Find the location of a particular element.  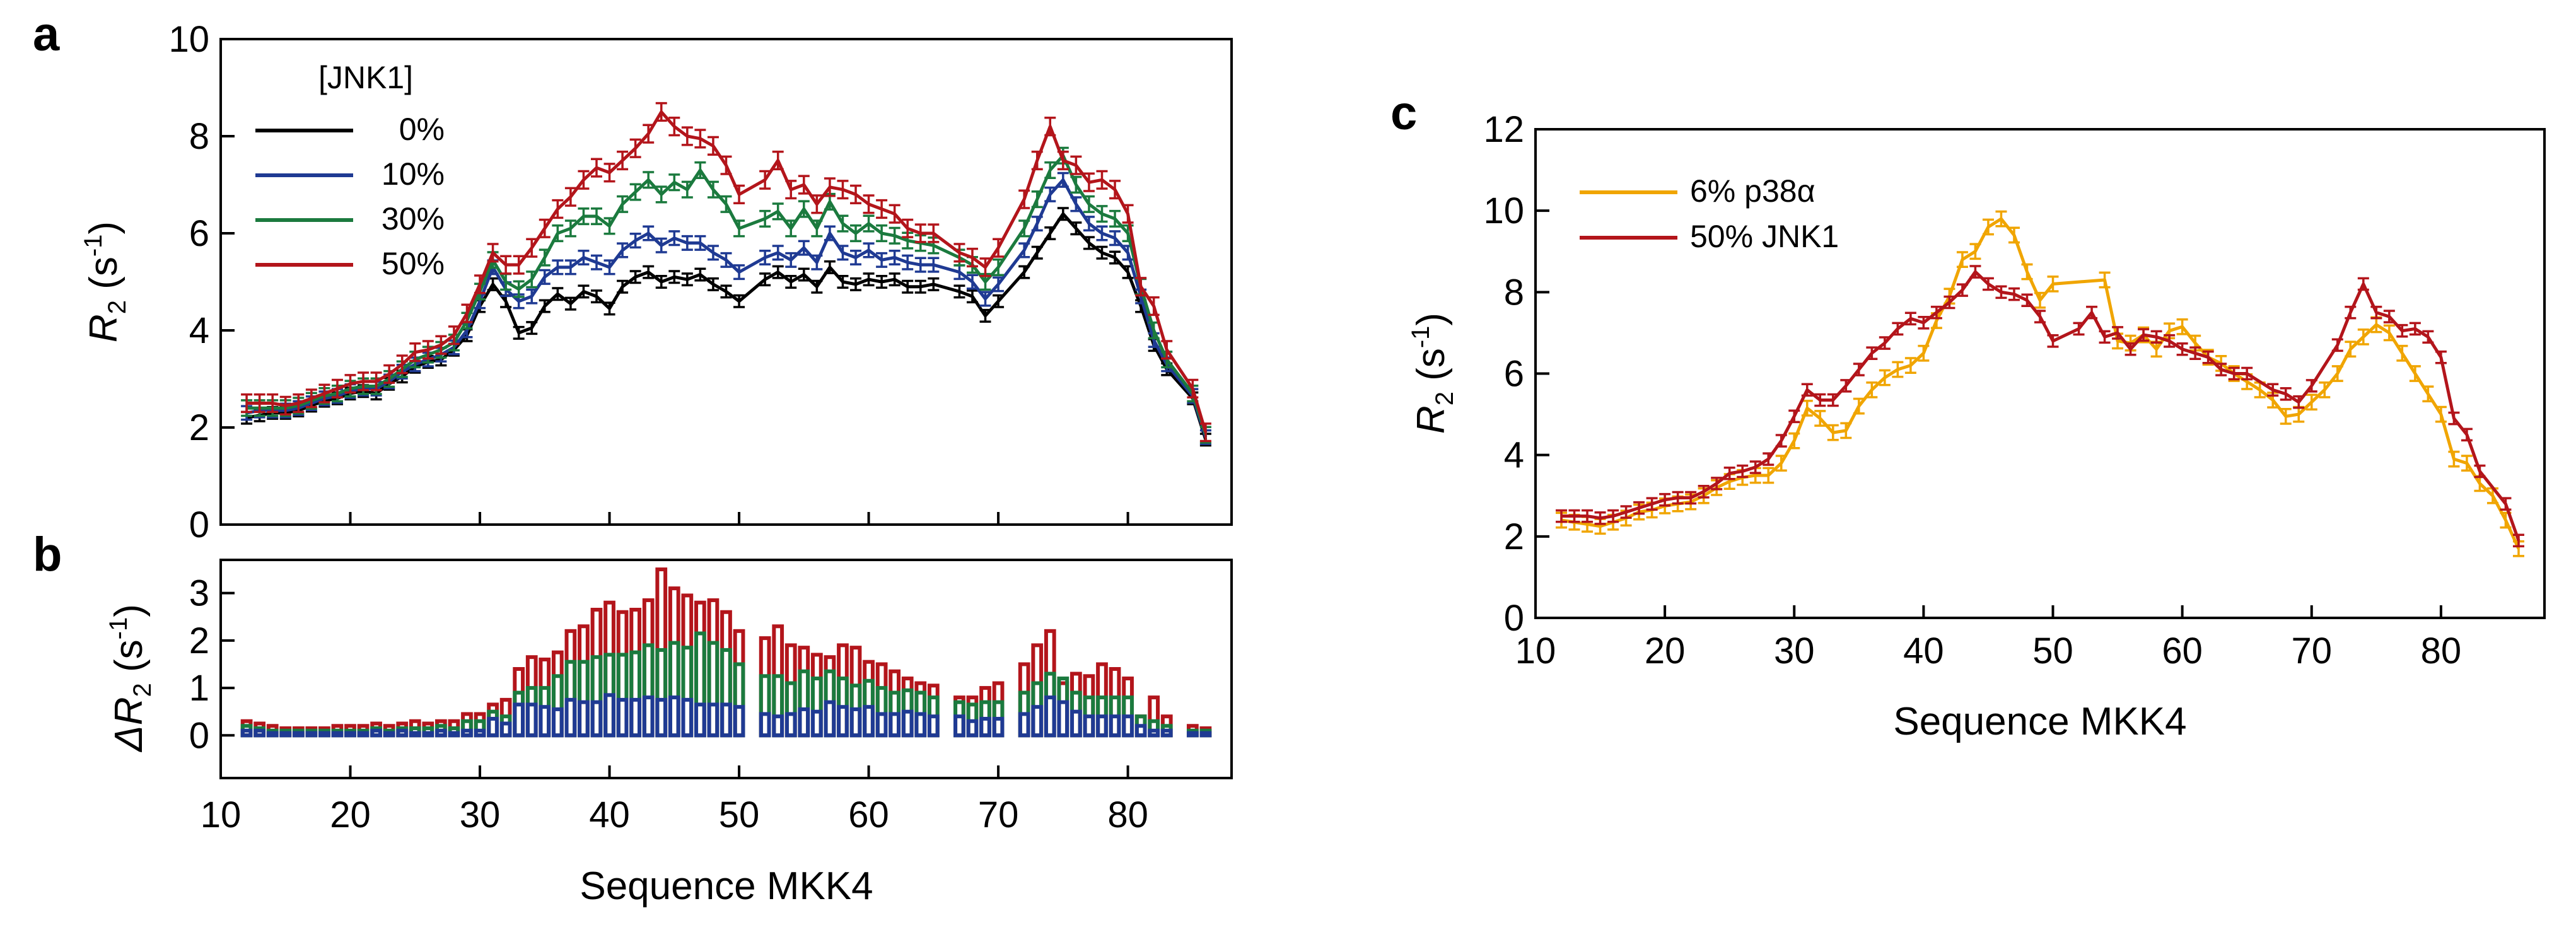

panel-b-ylabel-unit-pre: (s is located at coordinates (129, 655).